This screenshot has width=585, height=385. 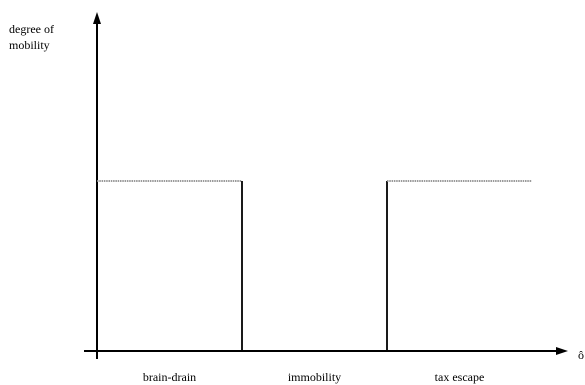 What do you see at coordinates (169, 377) in the screenshot?
I see `category-label-brain-drain: brain-drain` at bounding box center [169, 377].